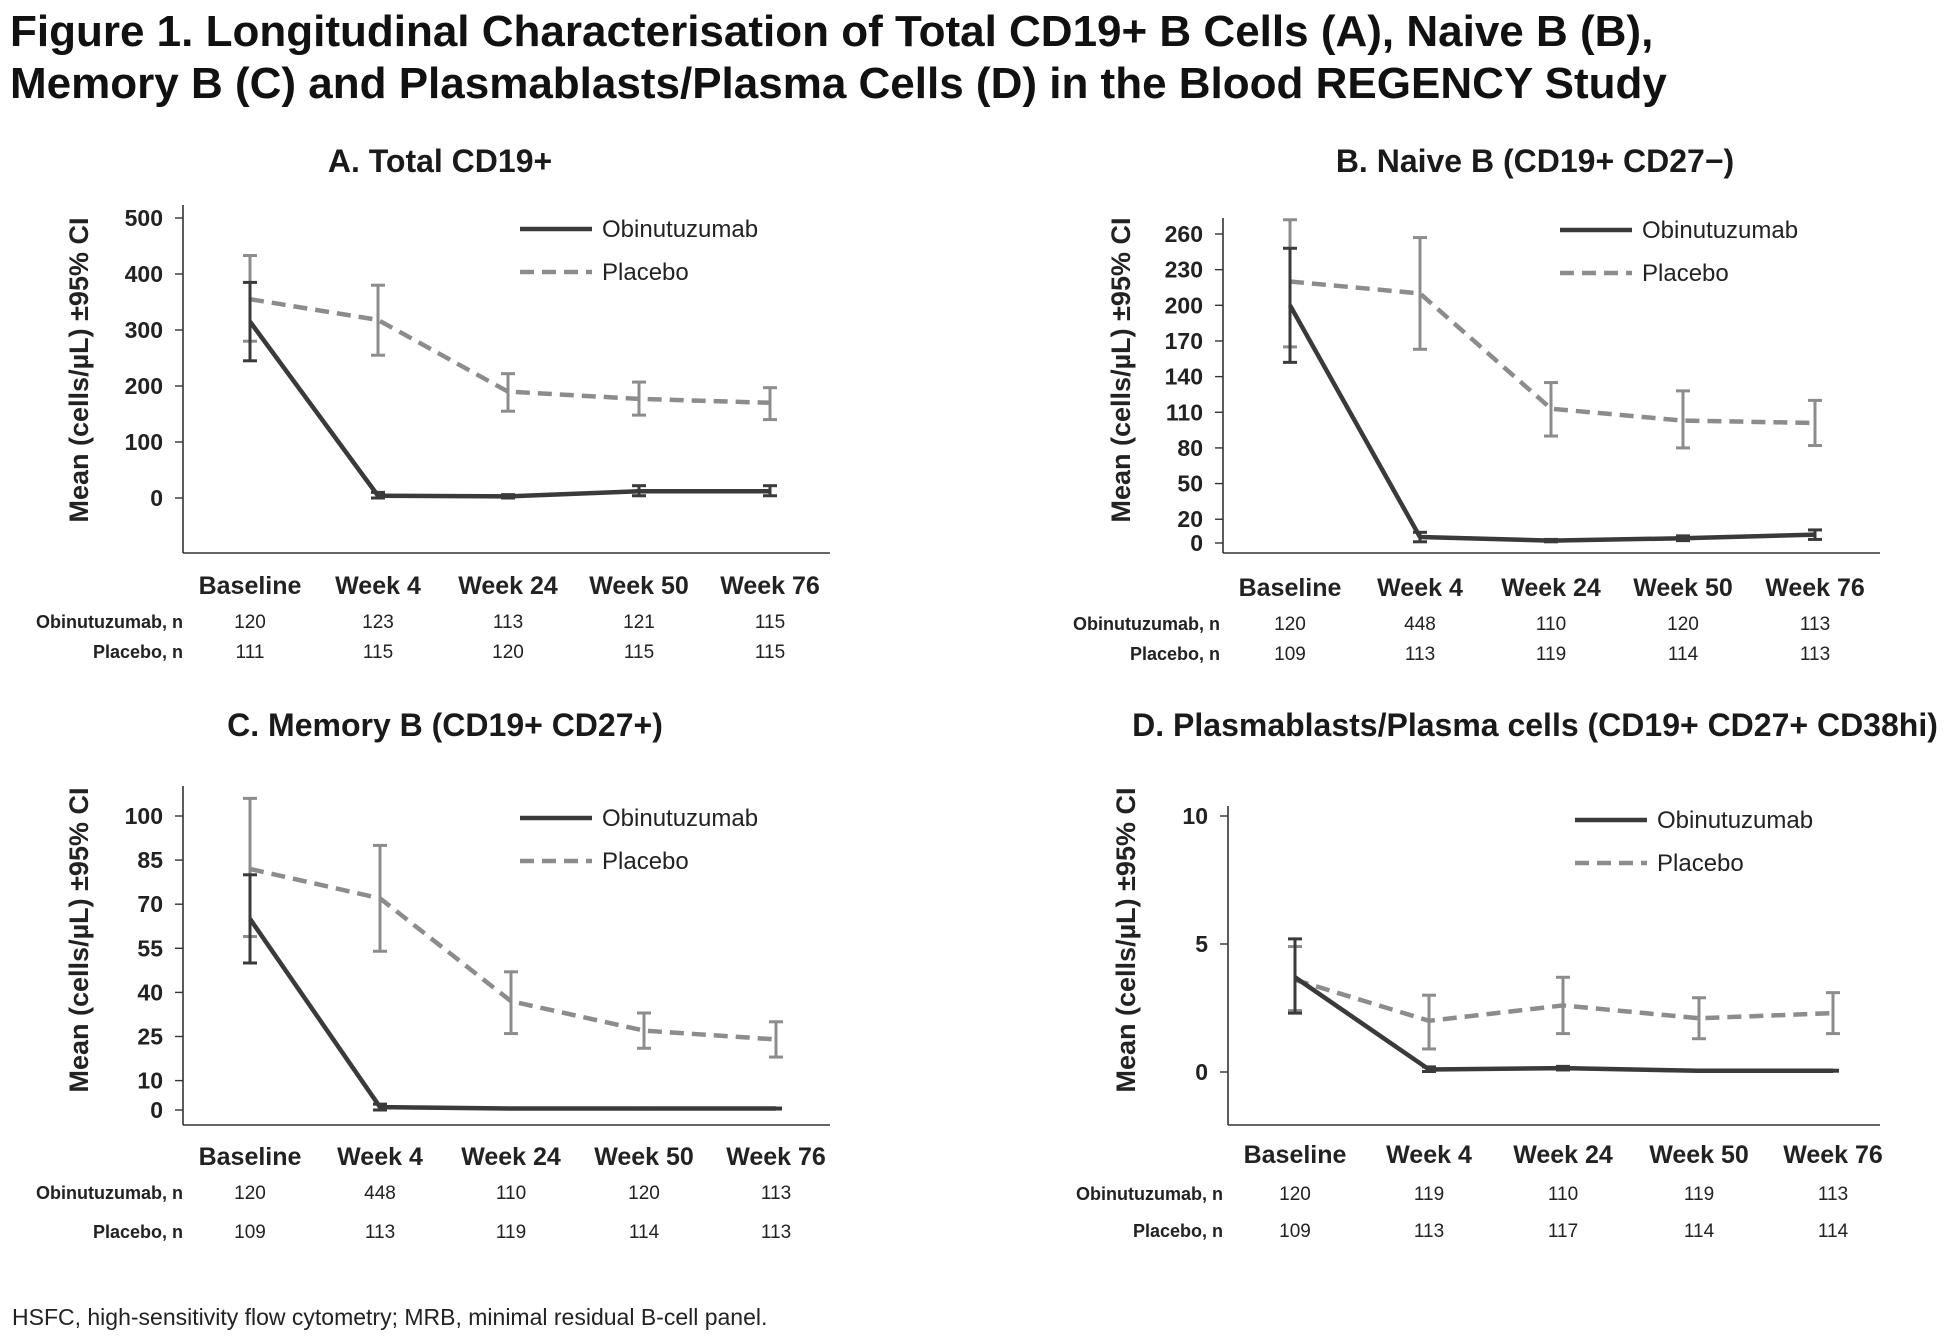 This screenshot has width=1944, height=1344. I want to click on n-cell: 121, so click(639, 622).